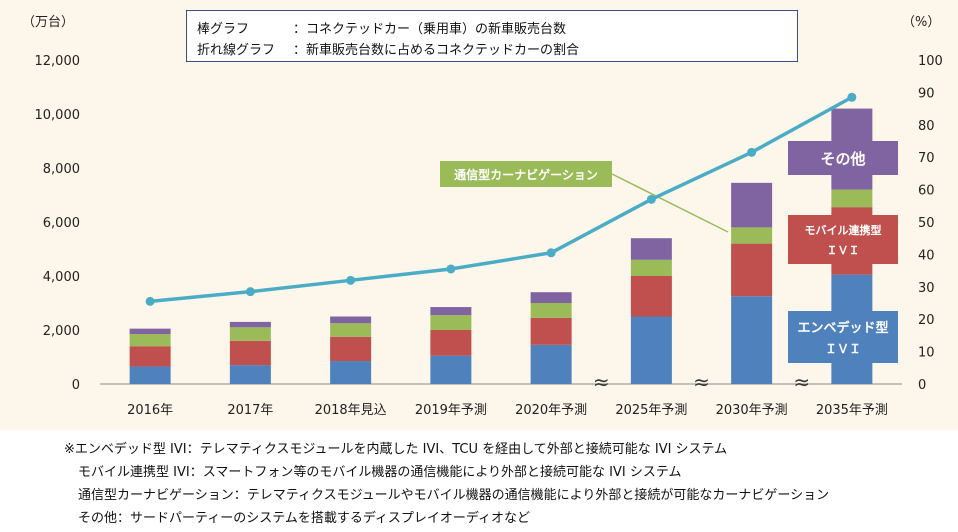  Describe the element at coordinates (926, 191) in the screenshot. I see `right-tick-label: 60` at that location.